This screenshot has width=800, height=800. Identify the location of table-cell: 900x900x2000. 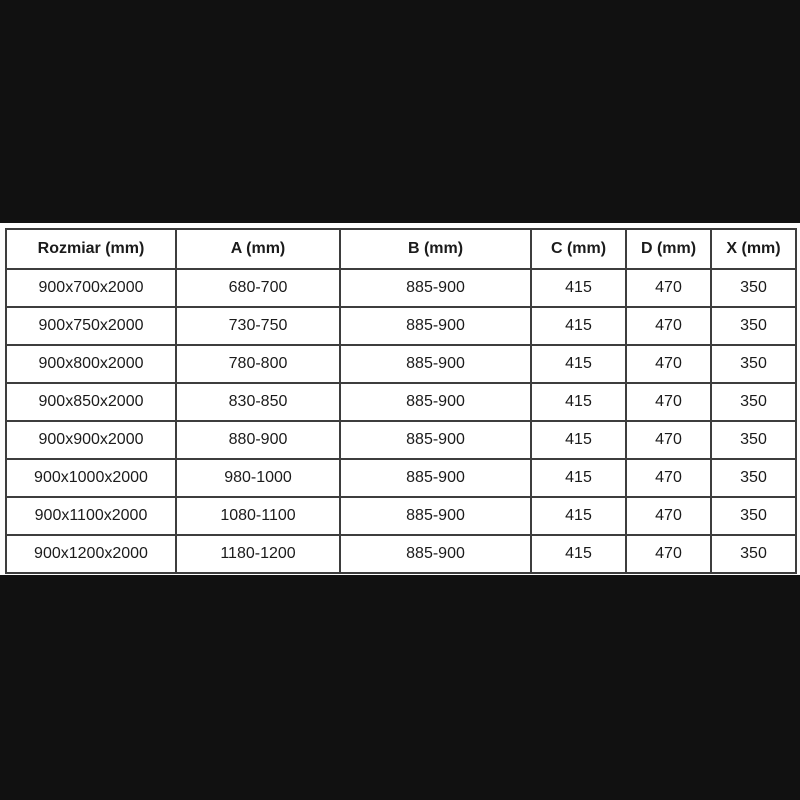
(91, 440).